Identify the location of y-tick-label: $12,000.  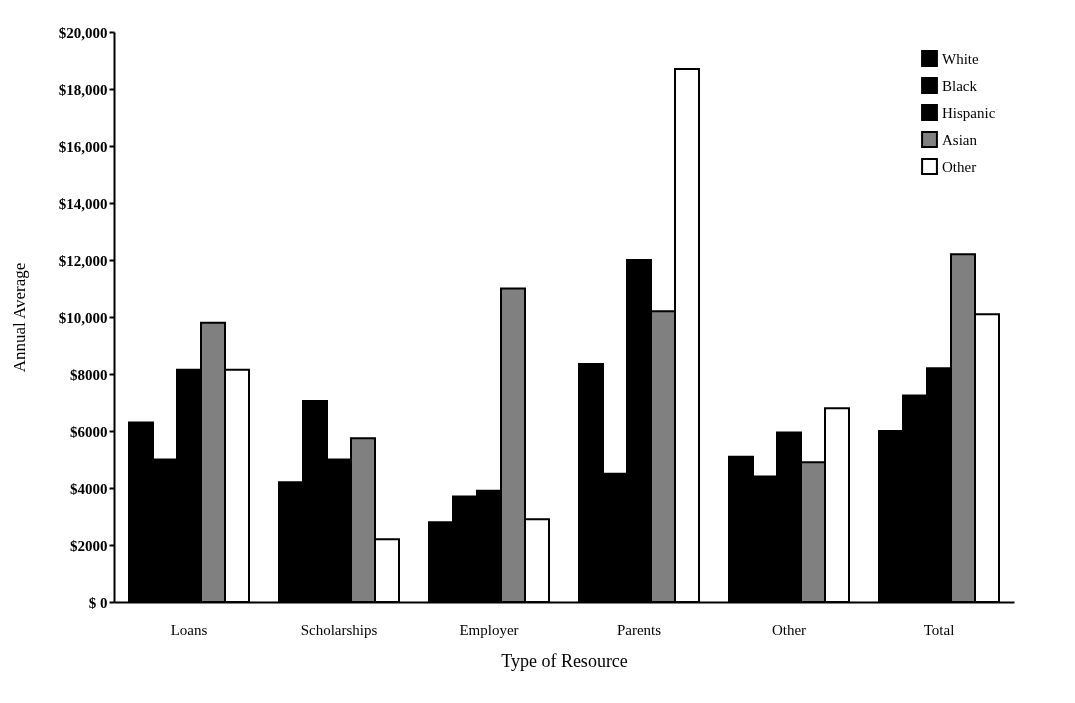
(83, 260).